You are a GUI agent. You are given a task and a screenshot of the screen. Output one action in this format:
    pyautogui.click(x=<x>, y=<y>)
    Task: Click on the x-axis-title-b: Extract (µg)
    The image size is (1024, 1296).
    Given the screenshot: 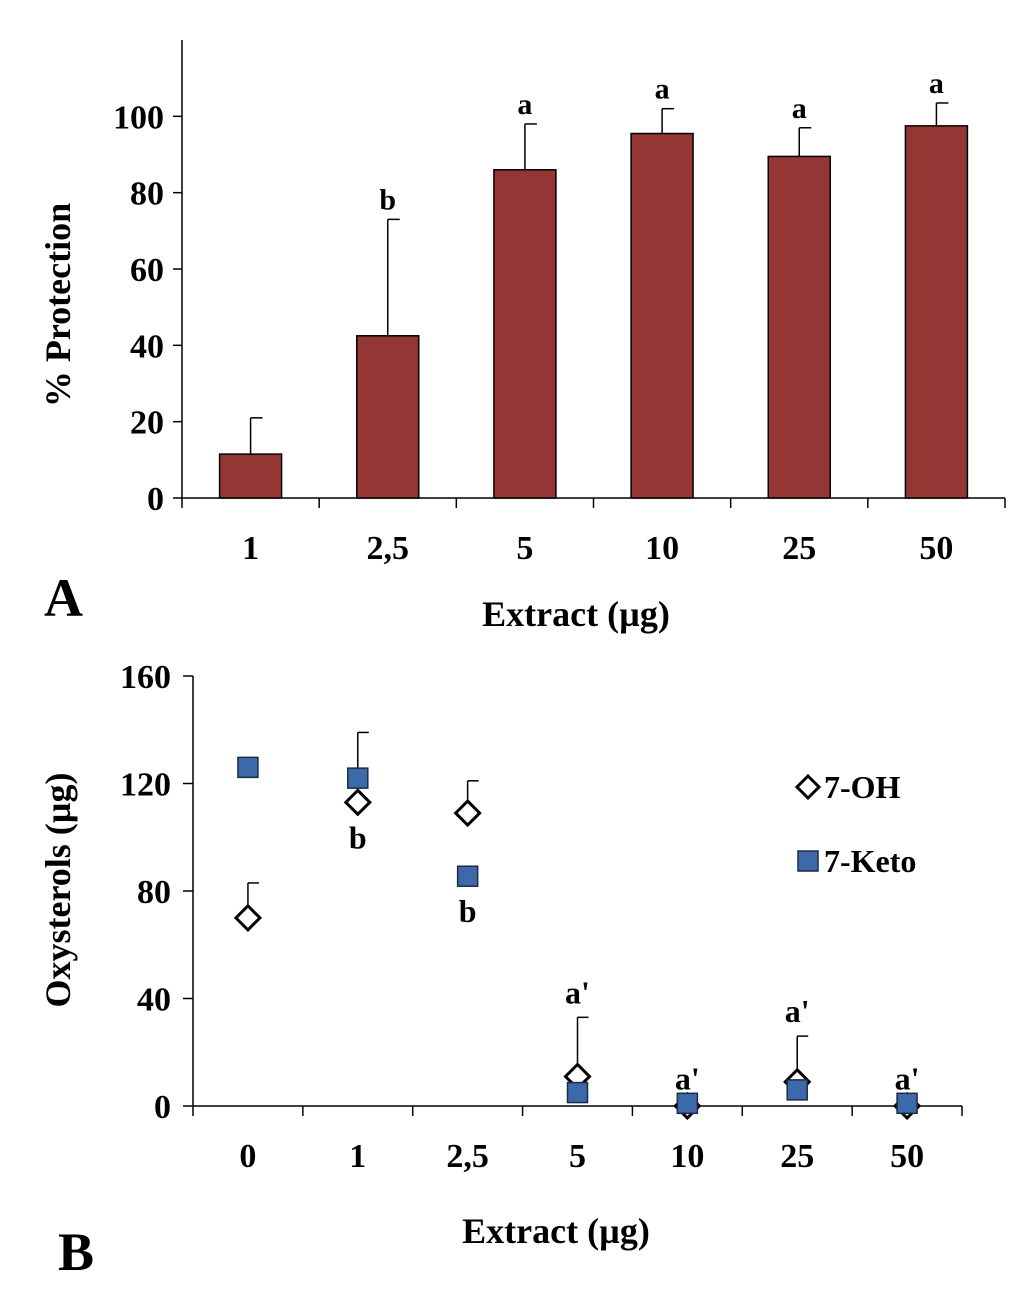 What is the action you would take?
    pyautogui.click(x=556, y=1231)
    